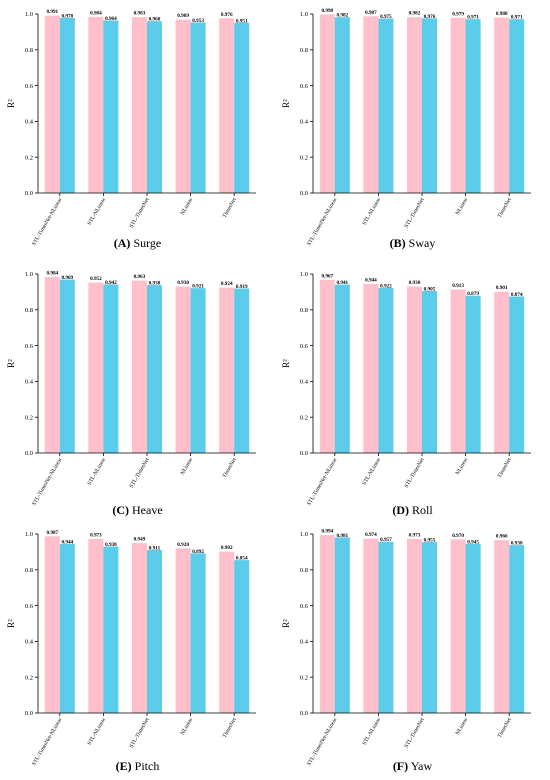 The height and width of the screenshot is (780, 550). Describe the element at coordinates (242, 559) in the screenshot. I see `data-label: 0.854` at that location.